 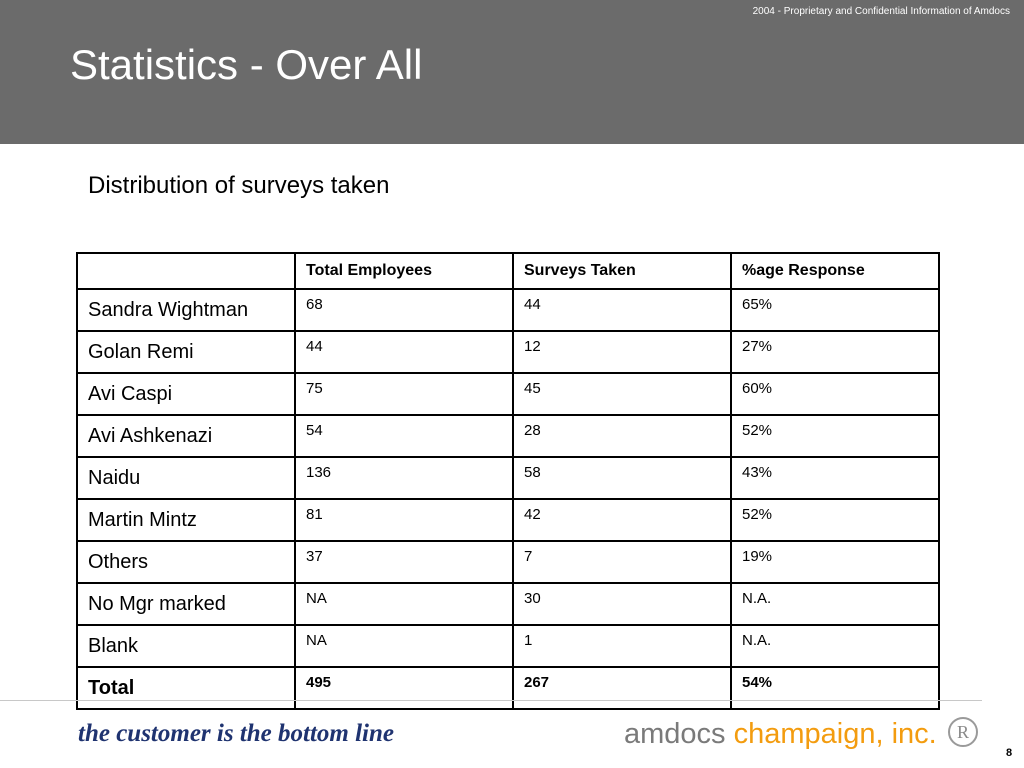 I want to click on total-surveys-sum: 267, so click(x=622, y=688).